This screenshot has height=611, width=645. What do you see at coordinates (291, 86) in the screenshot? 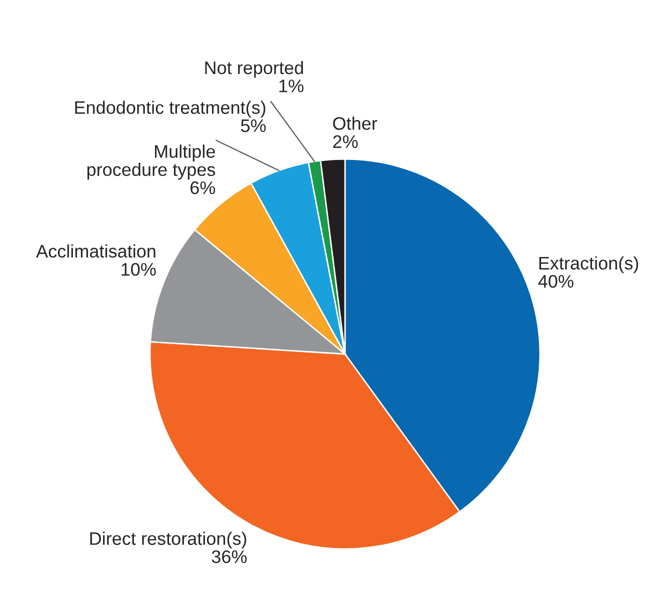
I see `data-label: 1%` at bounding box center [291, 86].